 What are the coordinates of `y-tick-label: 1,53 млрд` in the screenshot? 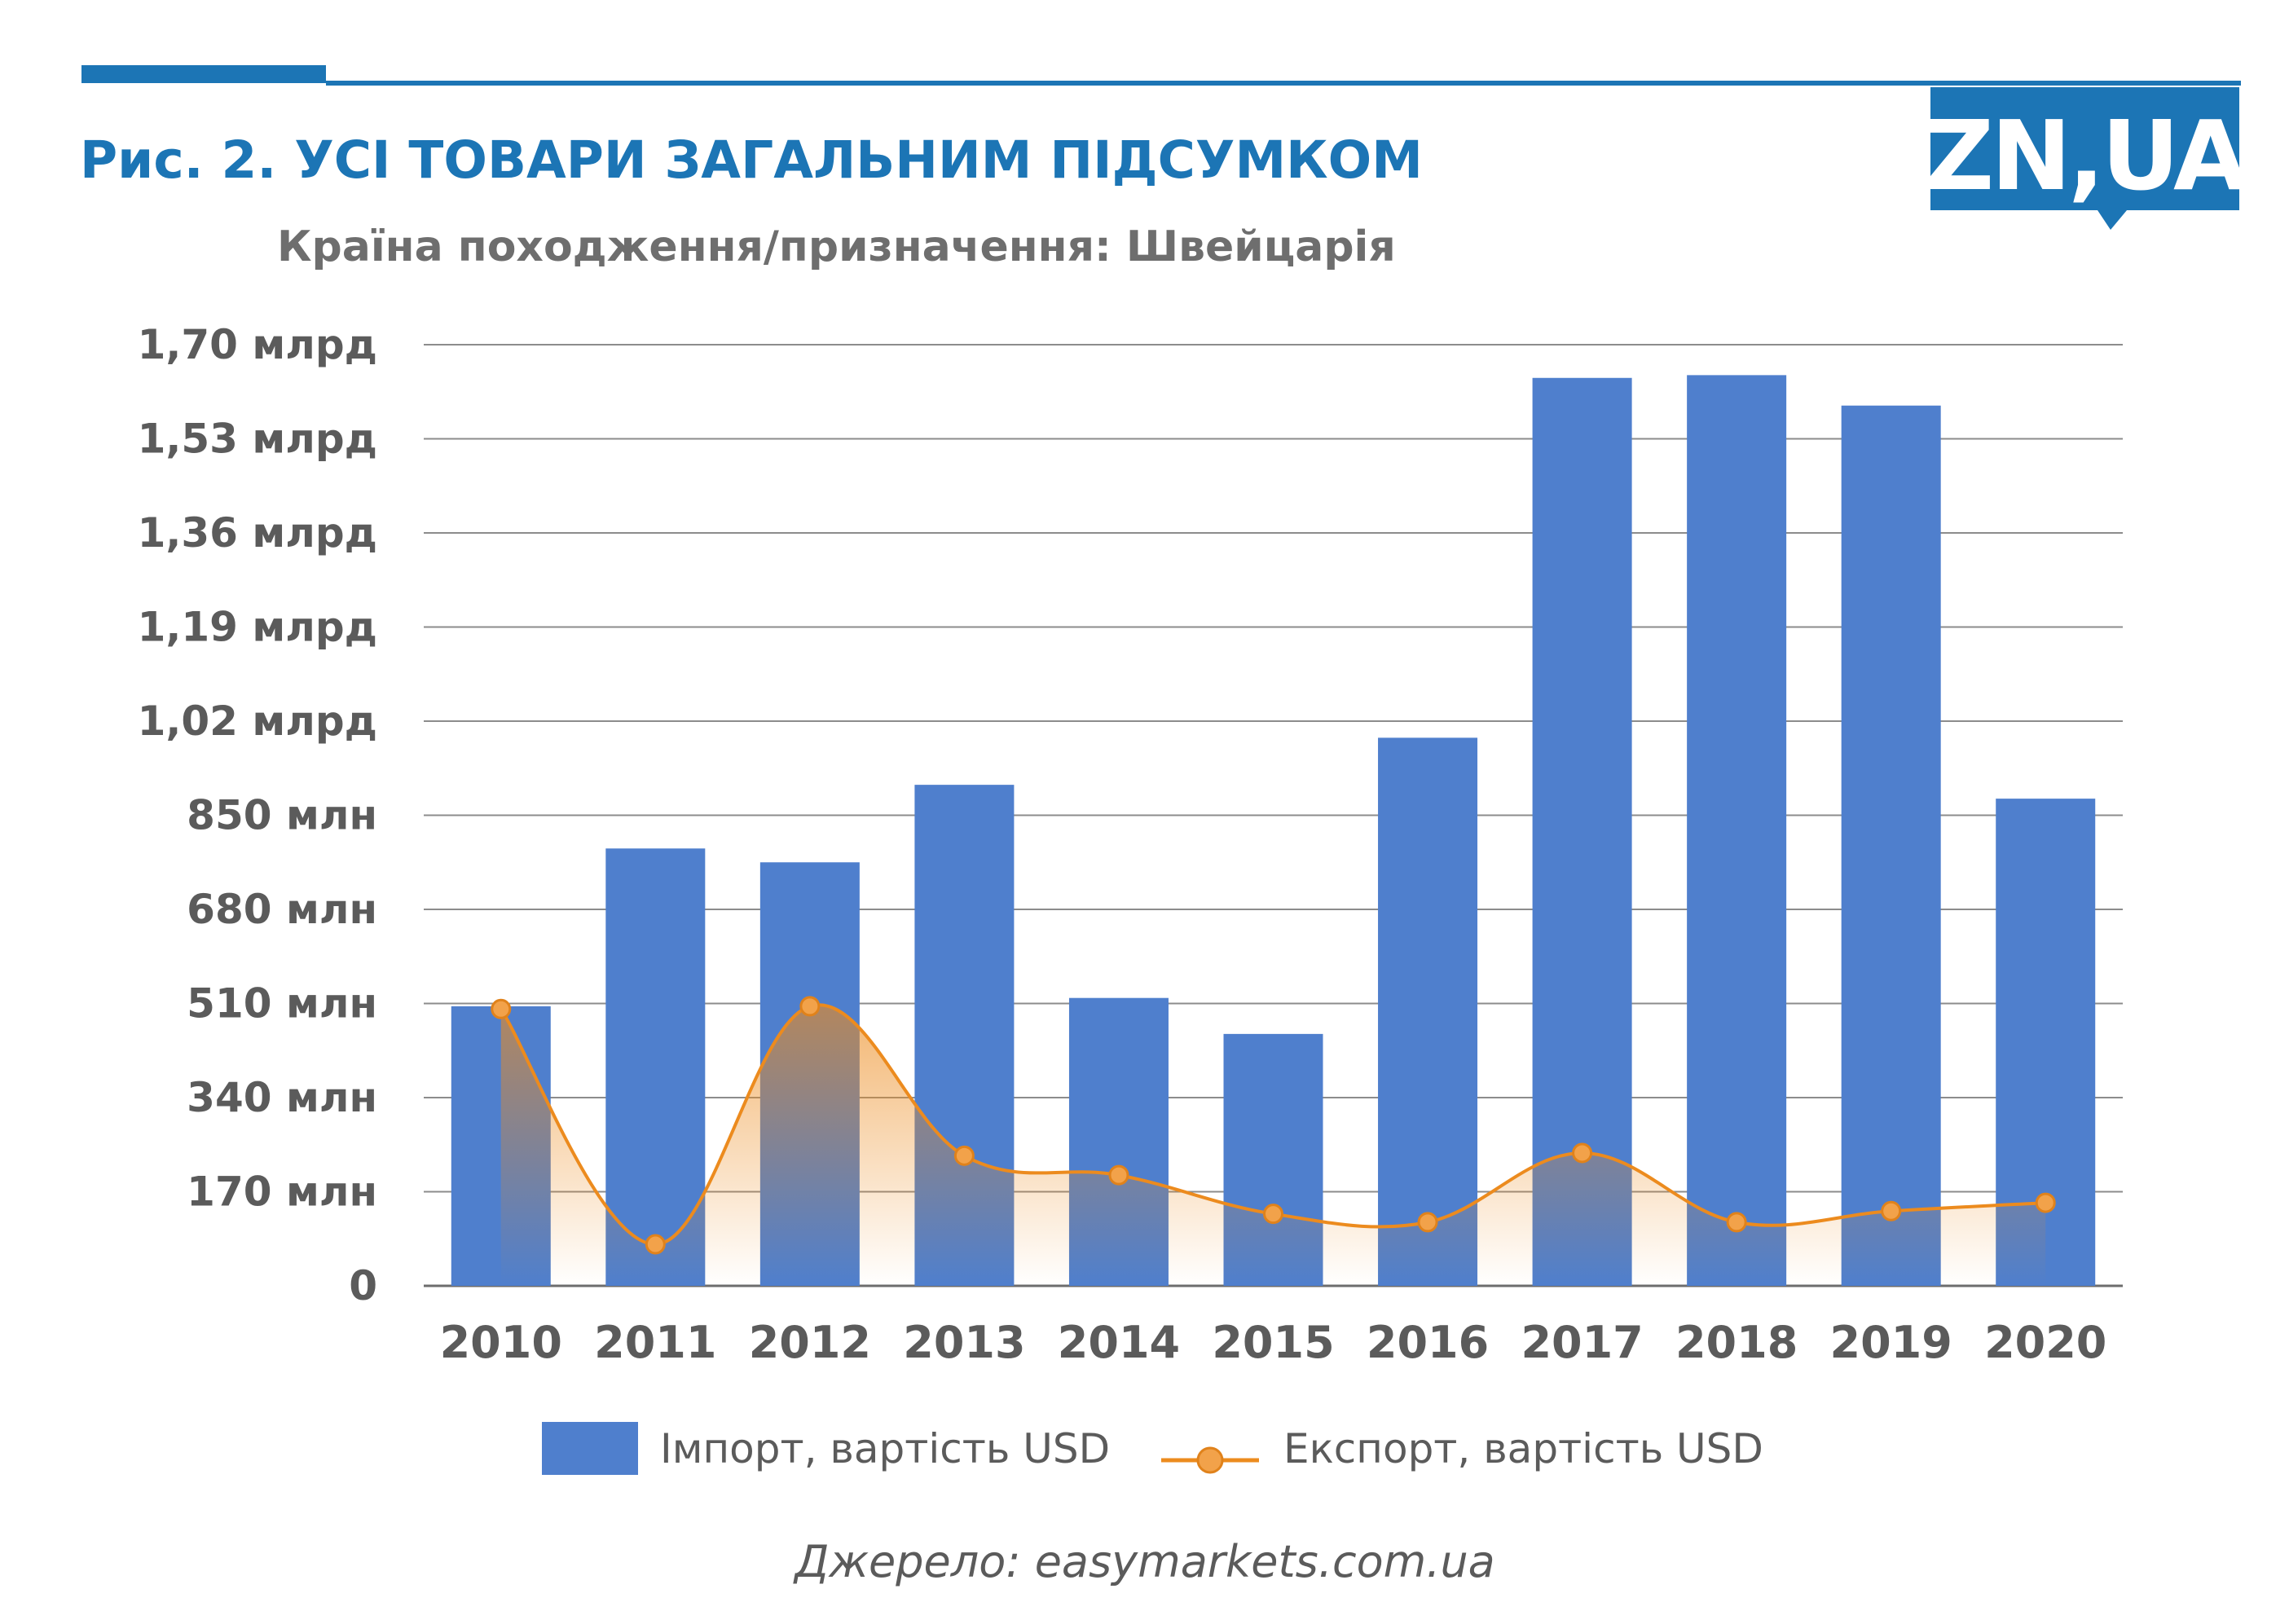 It's located at (257, 439).